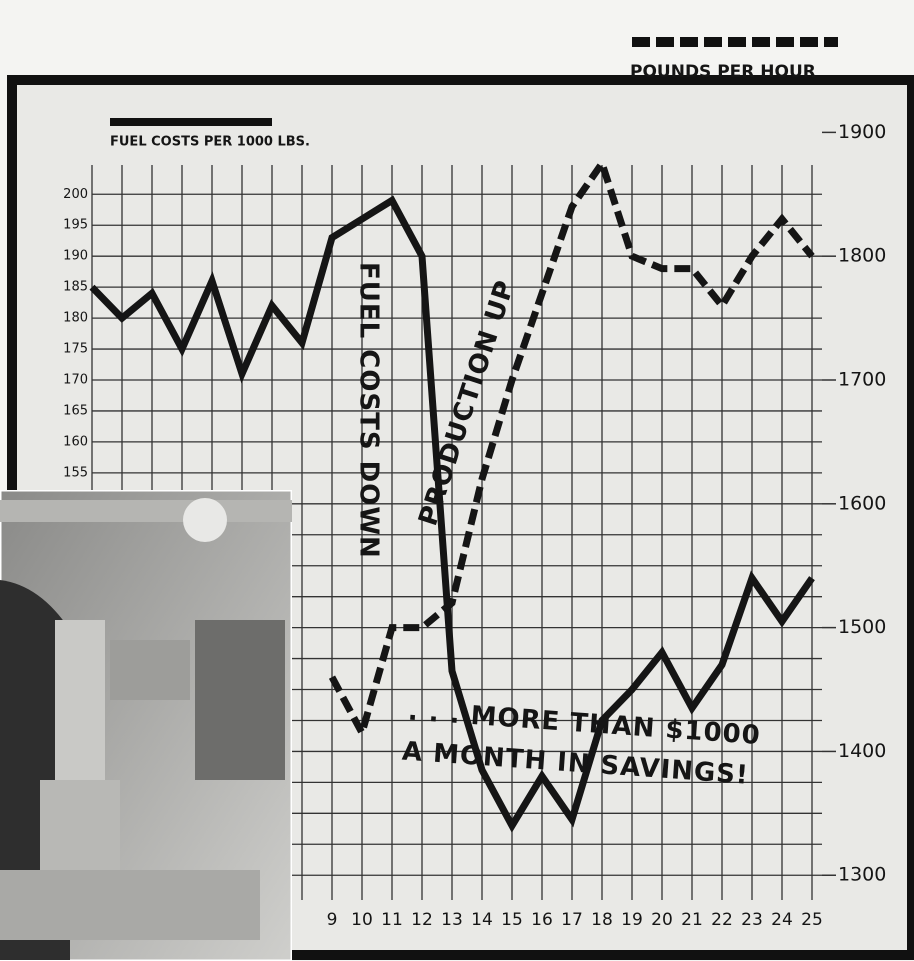 The height and width of the screenshot is (961, 914). I want to click on y2-tick-label: 1300, so click(862, 875).